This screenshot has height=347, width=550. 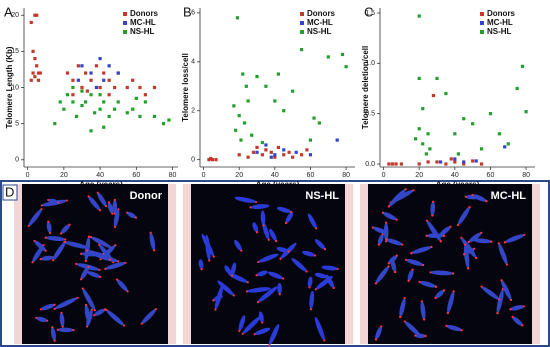 What do you see at coordinates (125, 32) in the screenshot?
I see `legend-marker` at bounding box center [125, 32].